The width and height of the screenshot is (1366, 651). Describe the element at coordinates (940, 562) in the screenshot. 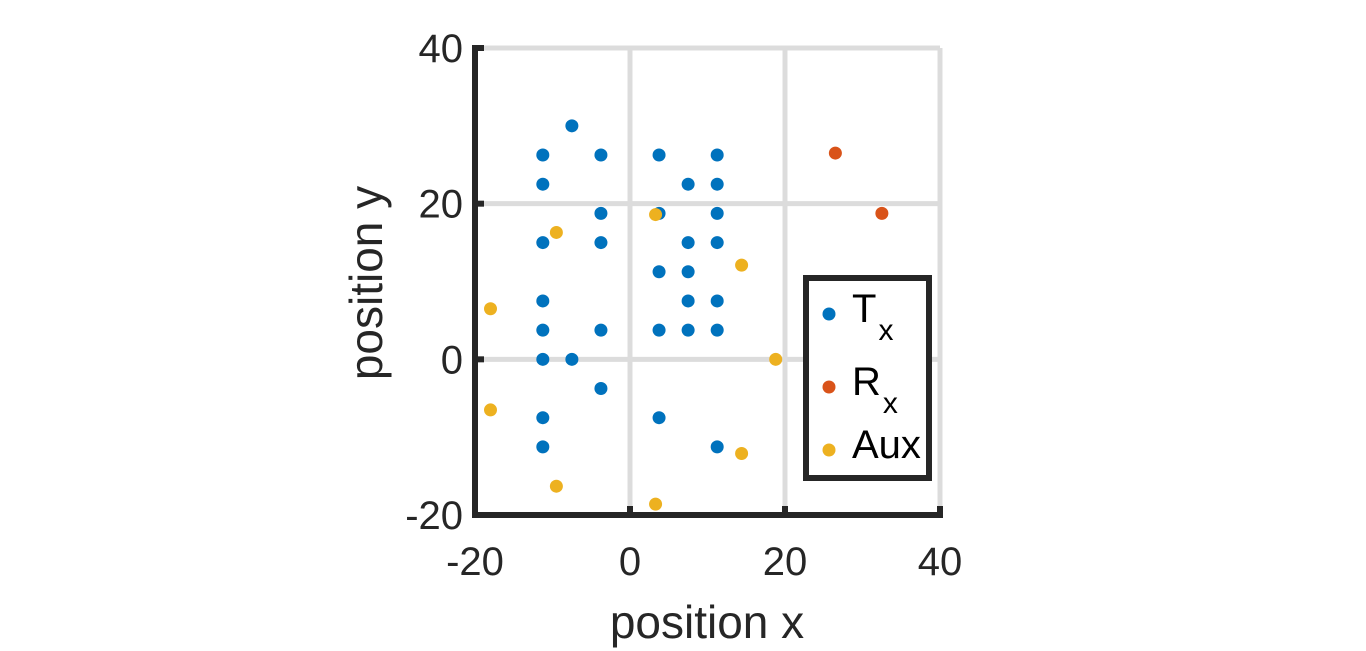

I see `x-tick-label: 40` at that location.